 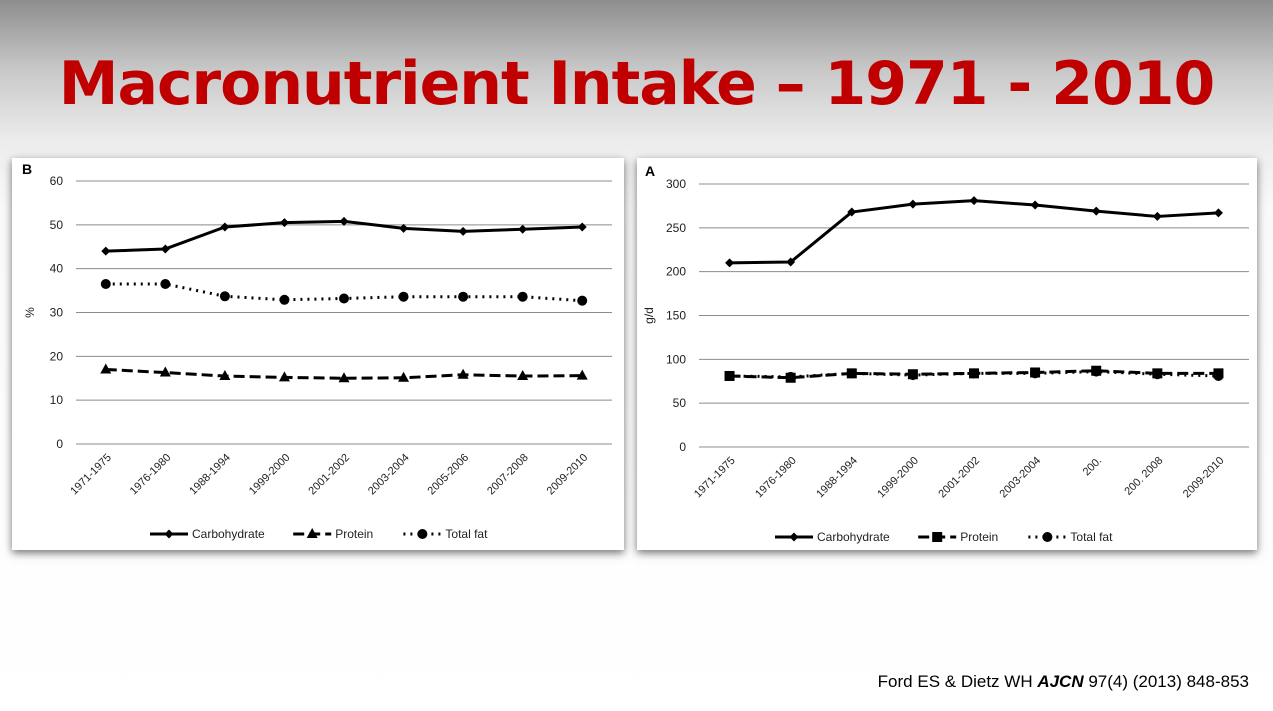 What do you see at coordinates (508, 475) in the screenshot?
I see `x-tick-b-7: 2007-2008` at bounding box center [508, 475].